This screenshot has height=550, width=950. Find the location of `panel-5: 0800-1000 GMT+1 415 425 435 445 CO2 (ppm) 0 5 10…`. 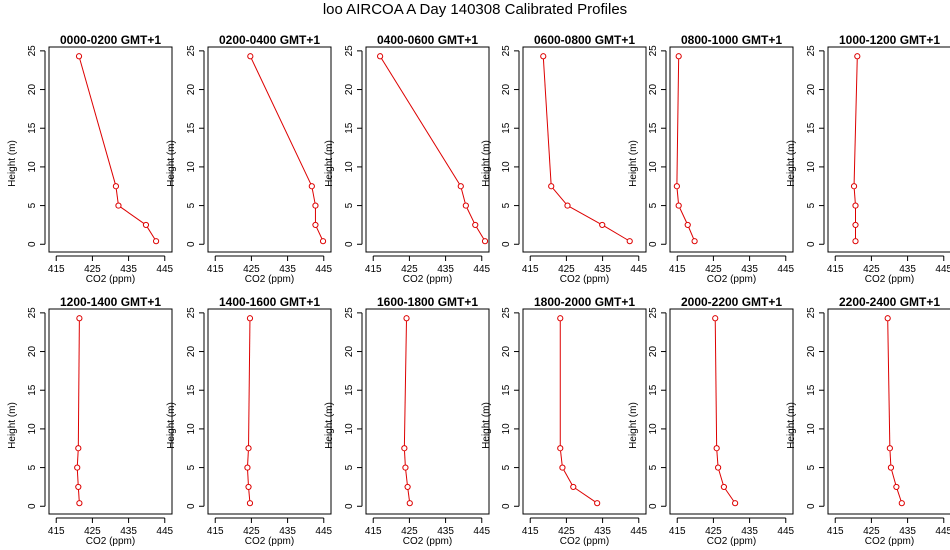

panel-5: 0800-1000 GMT+1 415 425 435 445 CO2 (ppm) 0 5 10… is located at coordinates (711, 159).